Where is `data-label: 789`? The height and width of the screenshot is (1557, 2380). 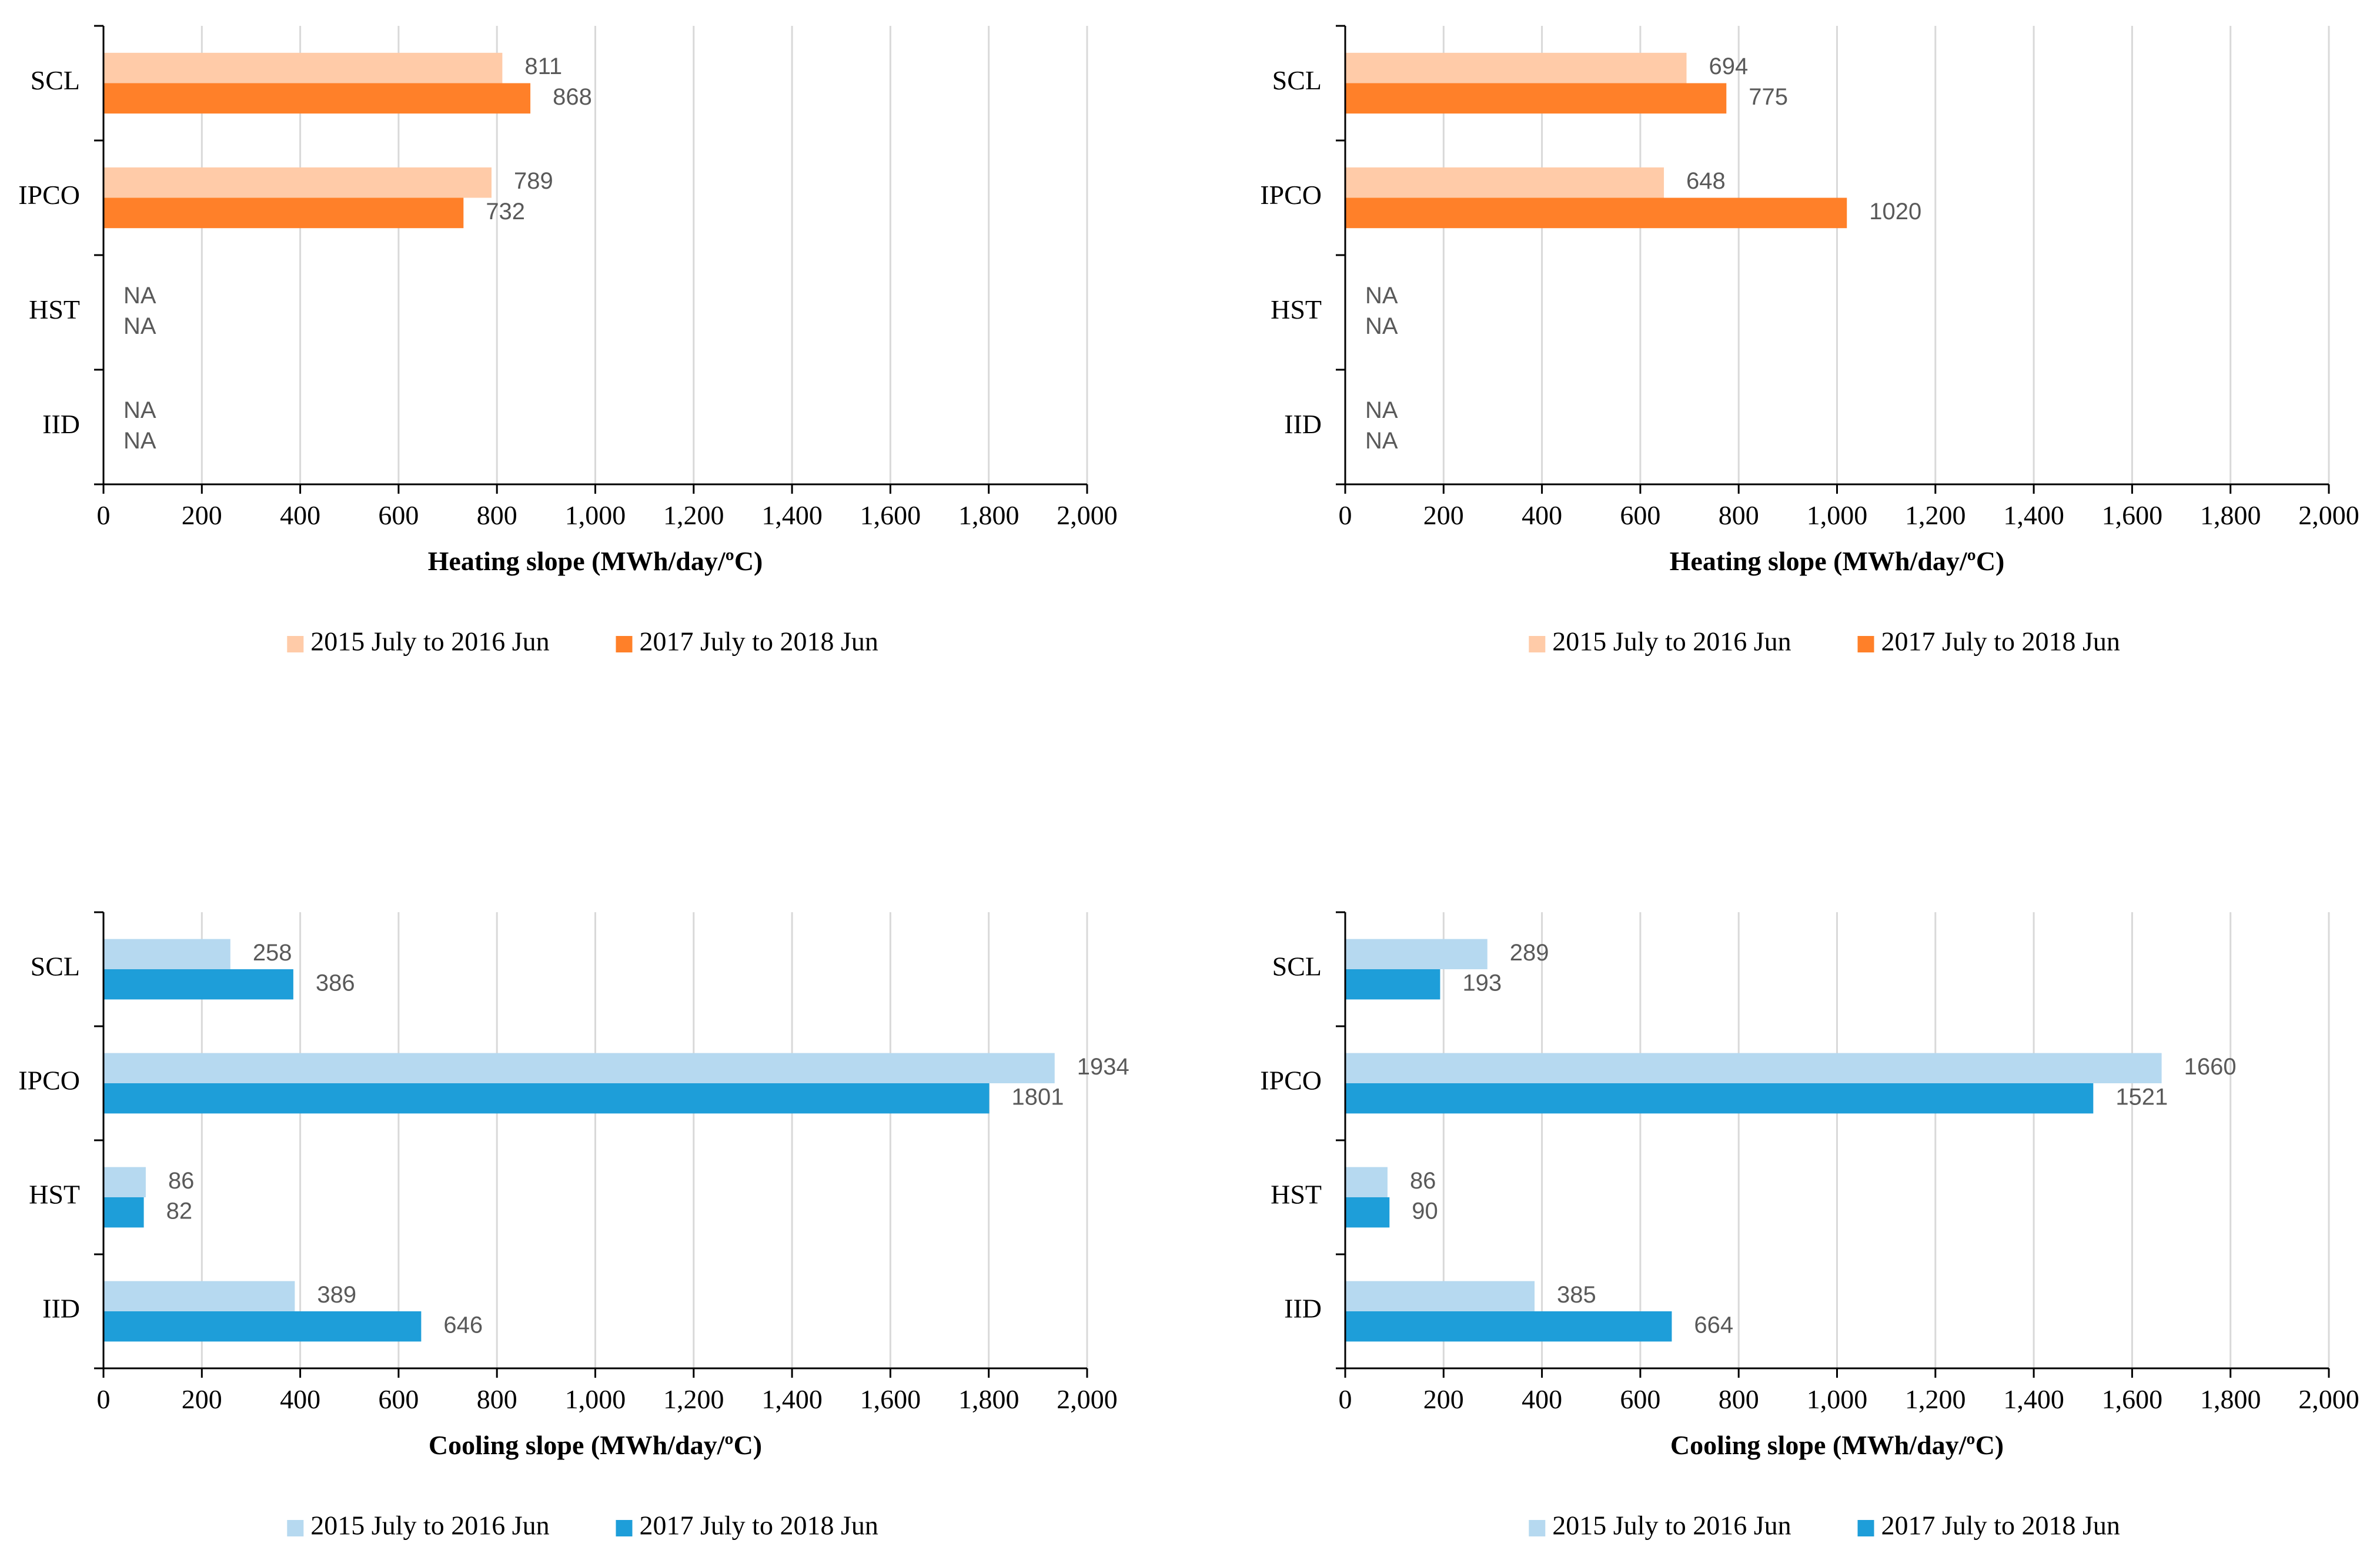 data-label: 789 is located at coordinates (533, 181).